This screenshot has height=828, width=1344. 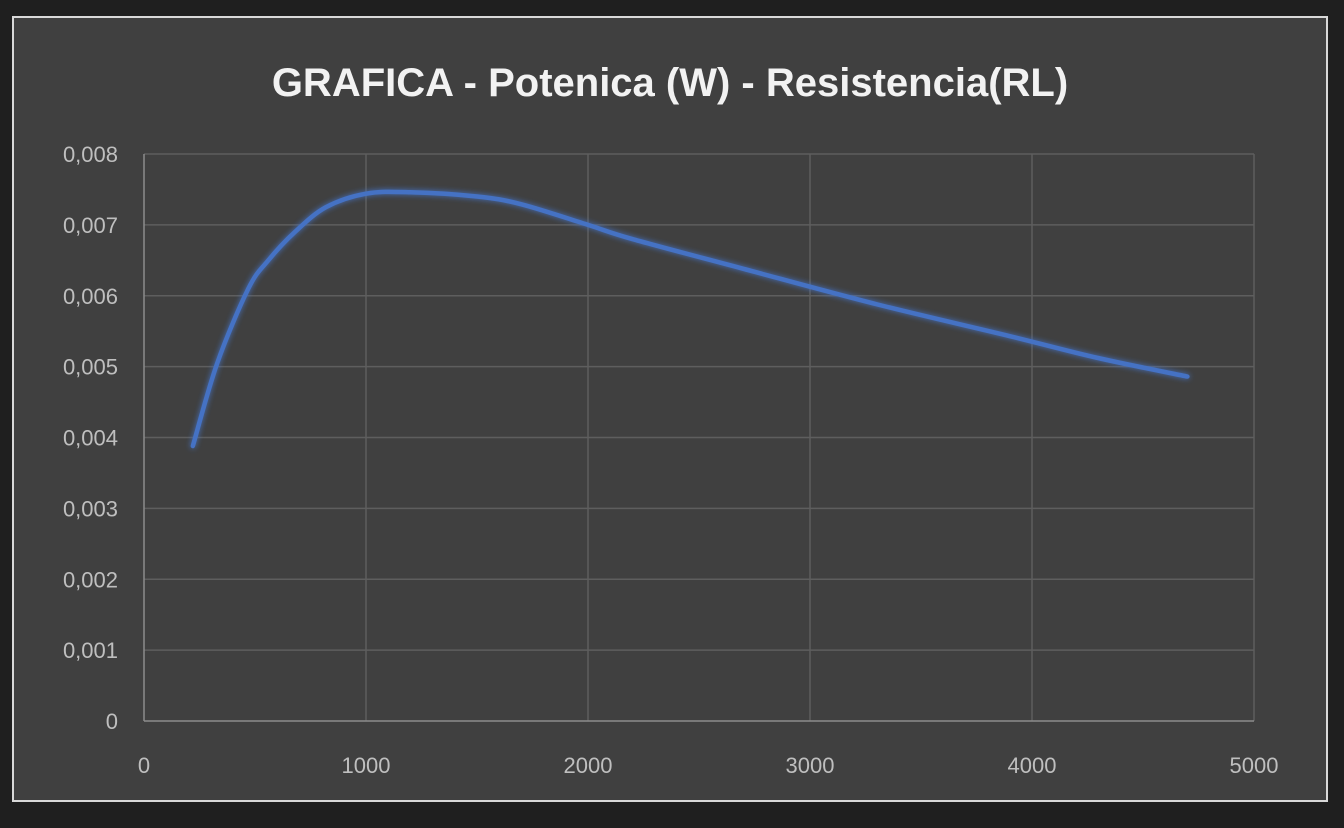 I want to click on x-tick-label: 1000, so click(x=366, y=765).